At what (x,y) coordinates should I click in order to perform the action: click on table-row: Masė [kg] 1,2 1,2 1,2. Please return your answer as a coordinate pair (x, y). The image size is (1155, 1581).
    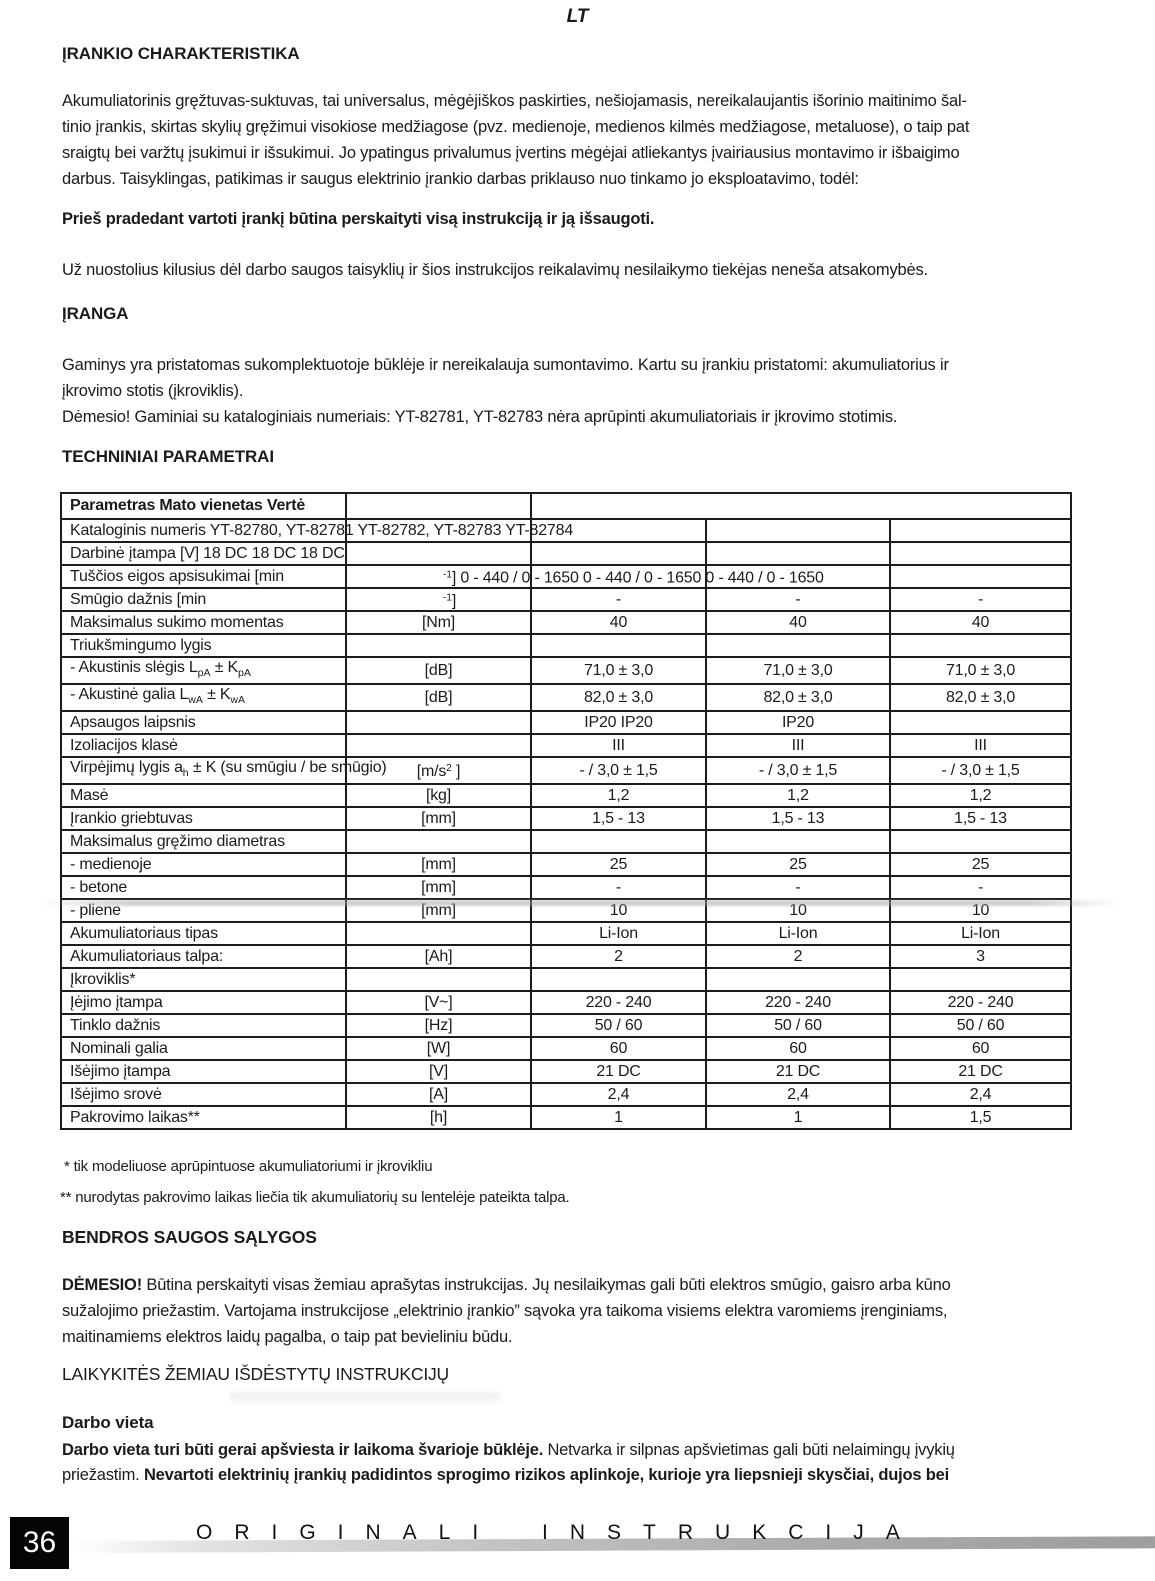
    Looking at the image, I should click on (566, 795).